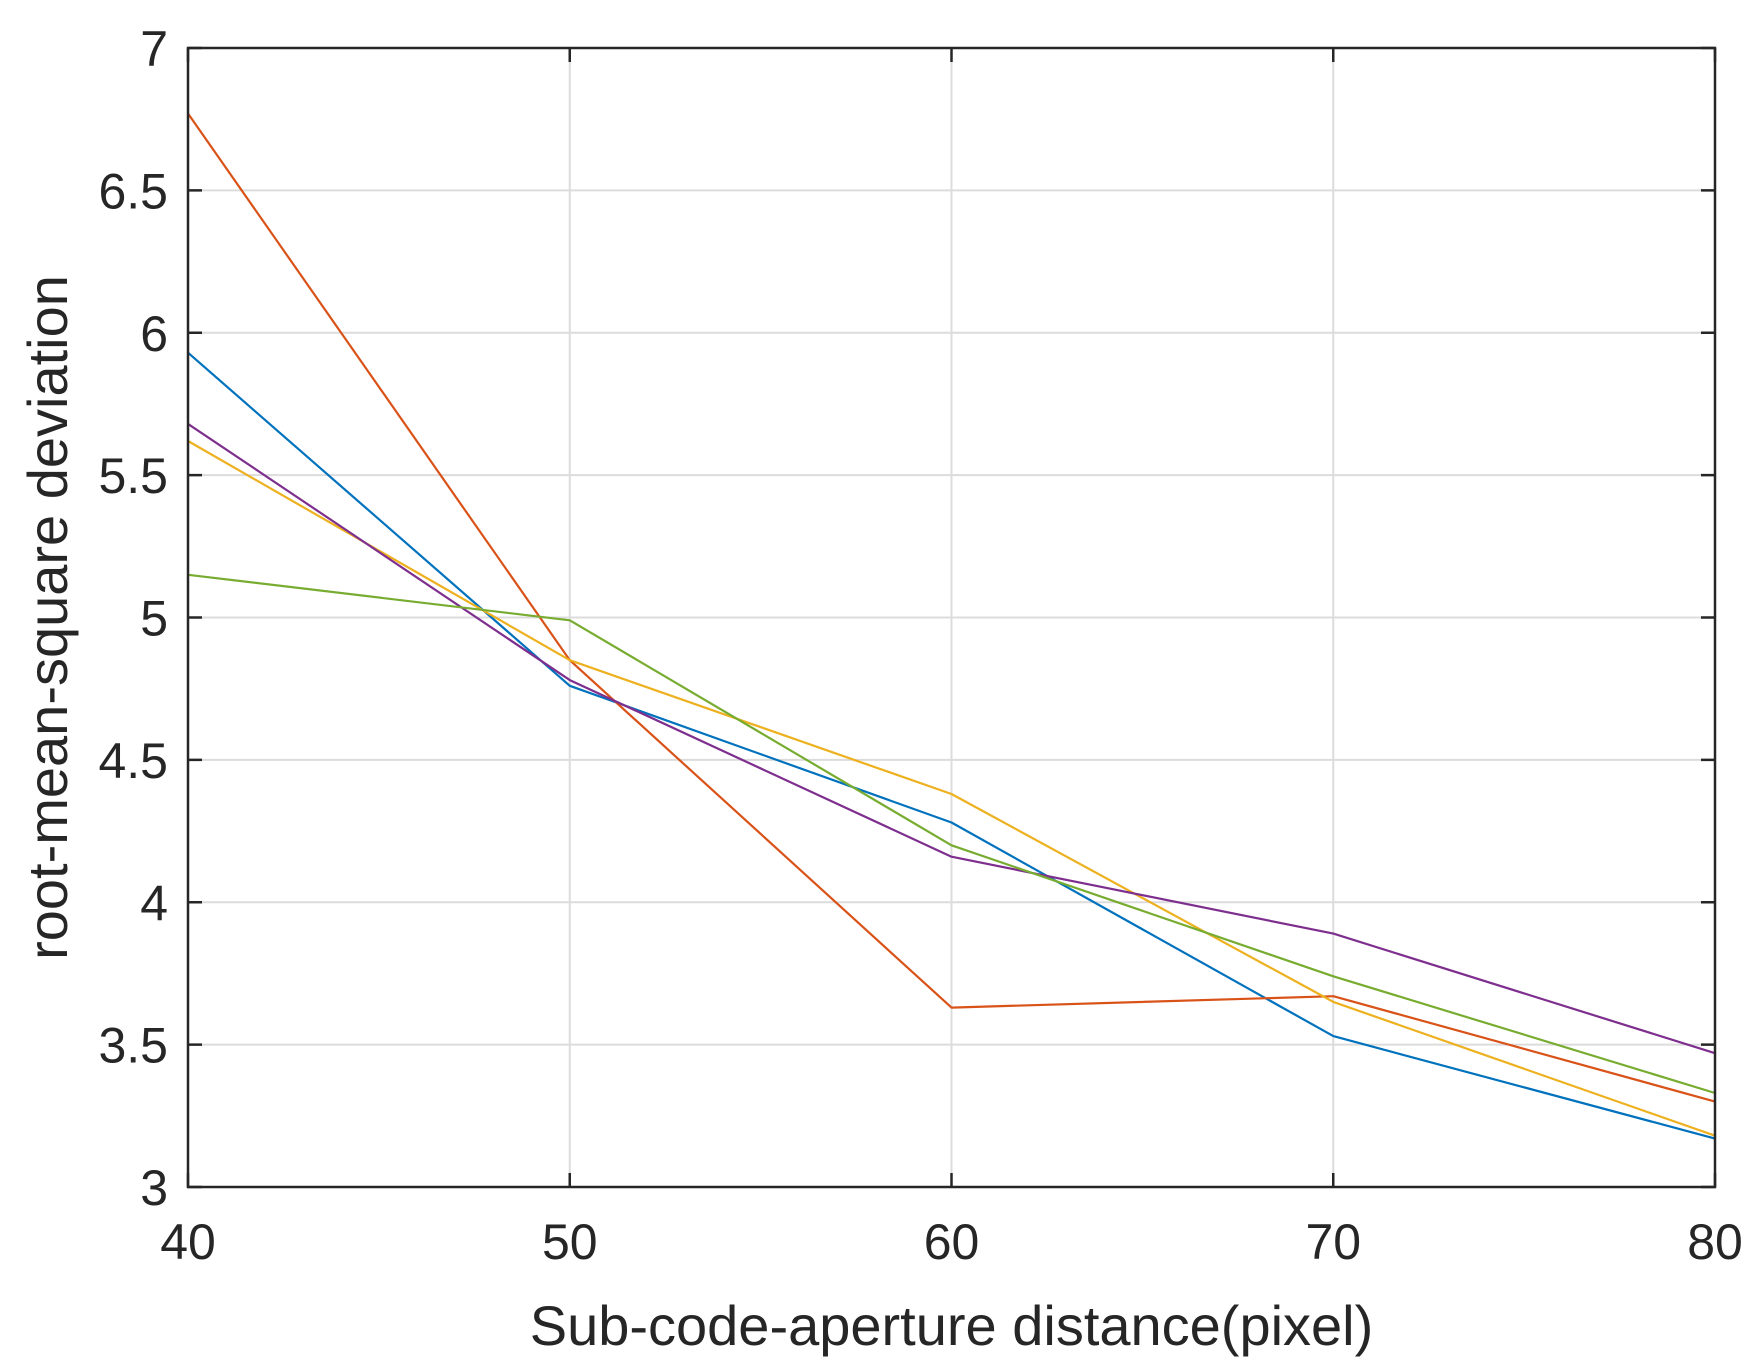  I want to click on y-tick-label: 3.5, so click(133, 1046).